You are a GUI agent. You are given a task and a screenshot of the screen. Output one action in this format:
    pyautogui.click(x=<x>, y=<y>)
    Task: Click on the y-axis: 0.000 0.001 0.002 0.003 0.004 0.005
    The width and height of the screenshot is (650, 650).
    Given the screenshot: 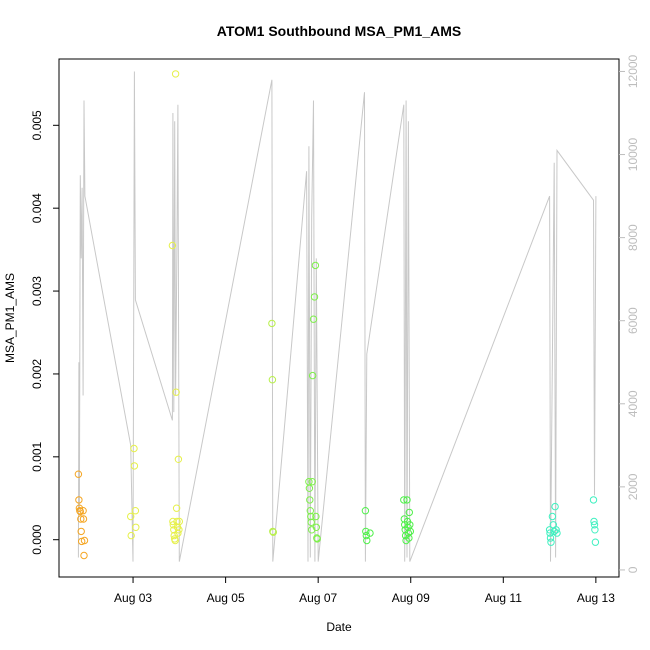 What is the action you would take?
    pyautogui.click(x=44, y=332)
    